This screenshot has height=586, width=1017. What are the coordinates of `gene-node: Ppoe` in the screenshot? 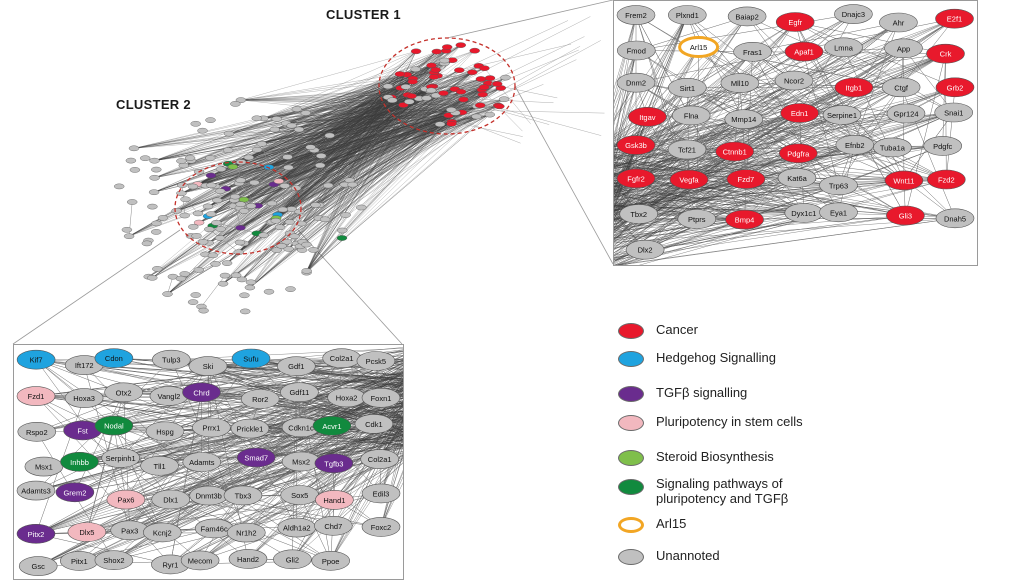 It's located at (331, 561).